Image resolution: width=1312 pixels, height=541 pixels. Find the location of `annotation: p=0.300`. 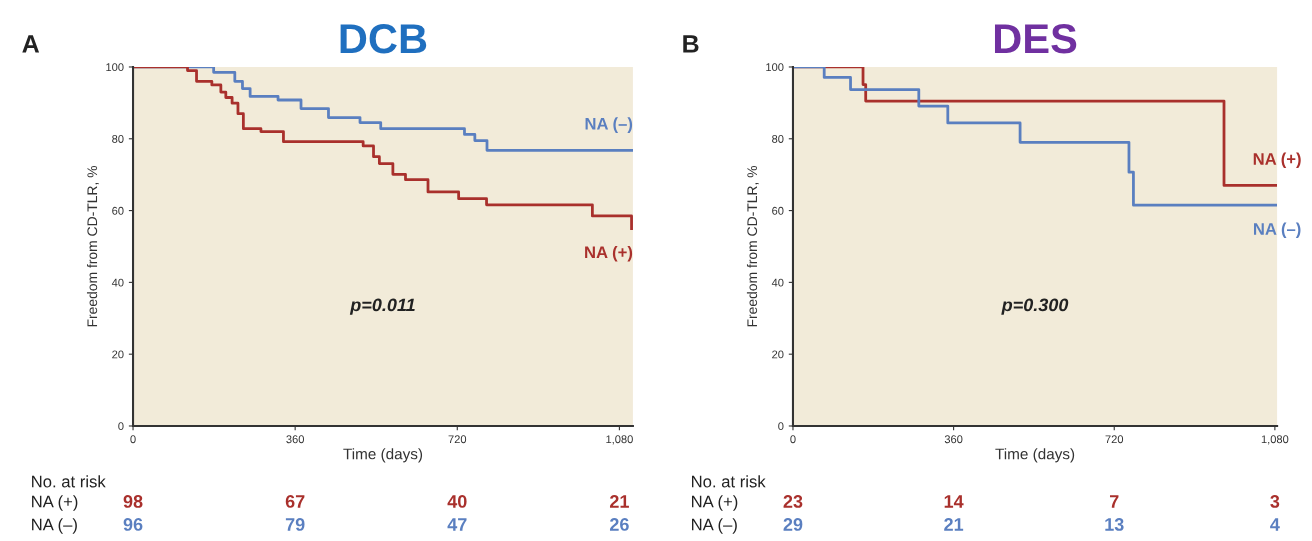

annotation: p=0.300 is located at coordinates (1035, 306).